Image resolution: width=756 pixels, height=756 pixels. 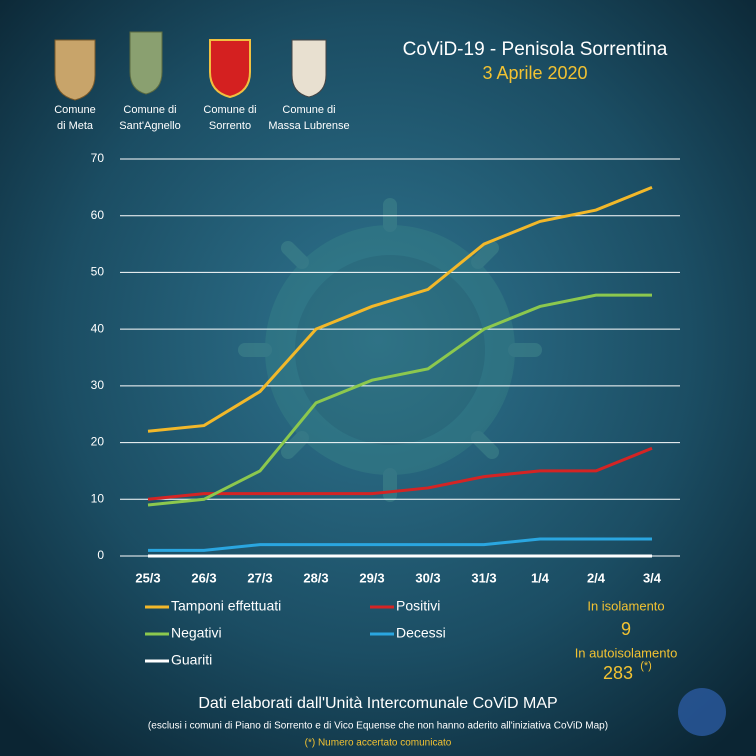 What do you see at coordinates (308, 126) in the screenshot?
I see `logo-caption: Massa Lubrense` at bounding box center [308, 126].